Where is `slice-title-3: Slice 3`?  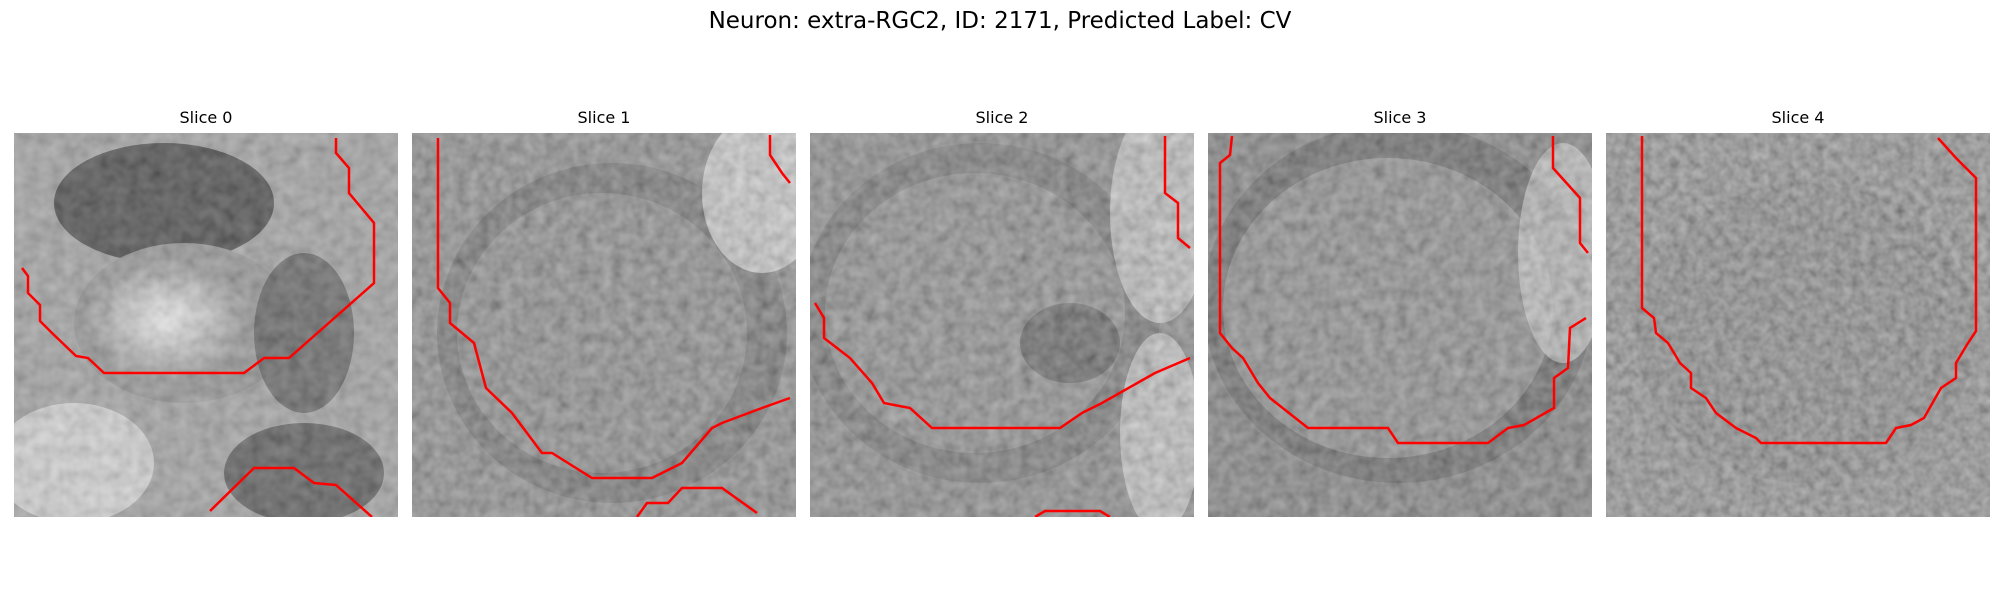
slice-title-3: Slice 3 is located at coordinates (1400, 117).